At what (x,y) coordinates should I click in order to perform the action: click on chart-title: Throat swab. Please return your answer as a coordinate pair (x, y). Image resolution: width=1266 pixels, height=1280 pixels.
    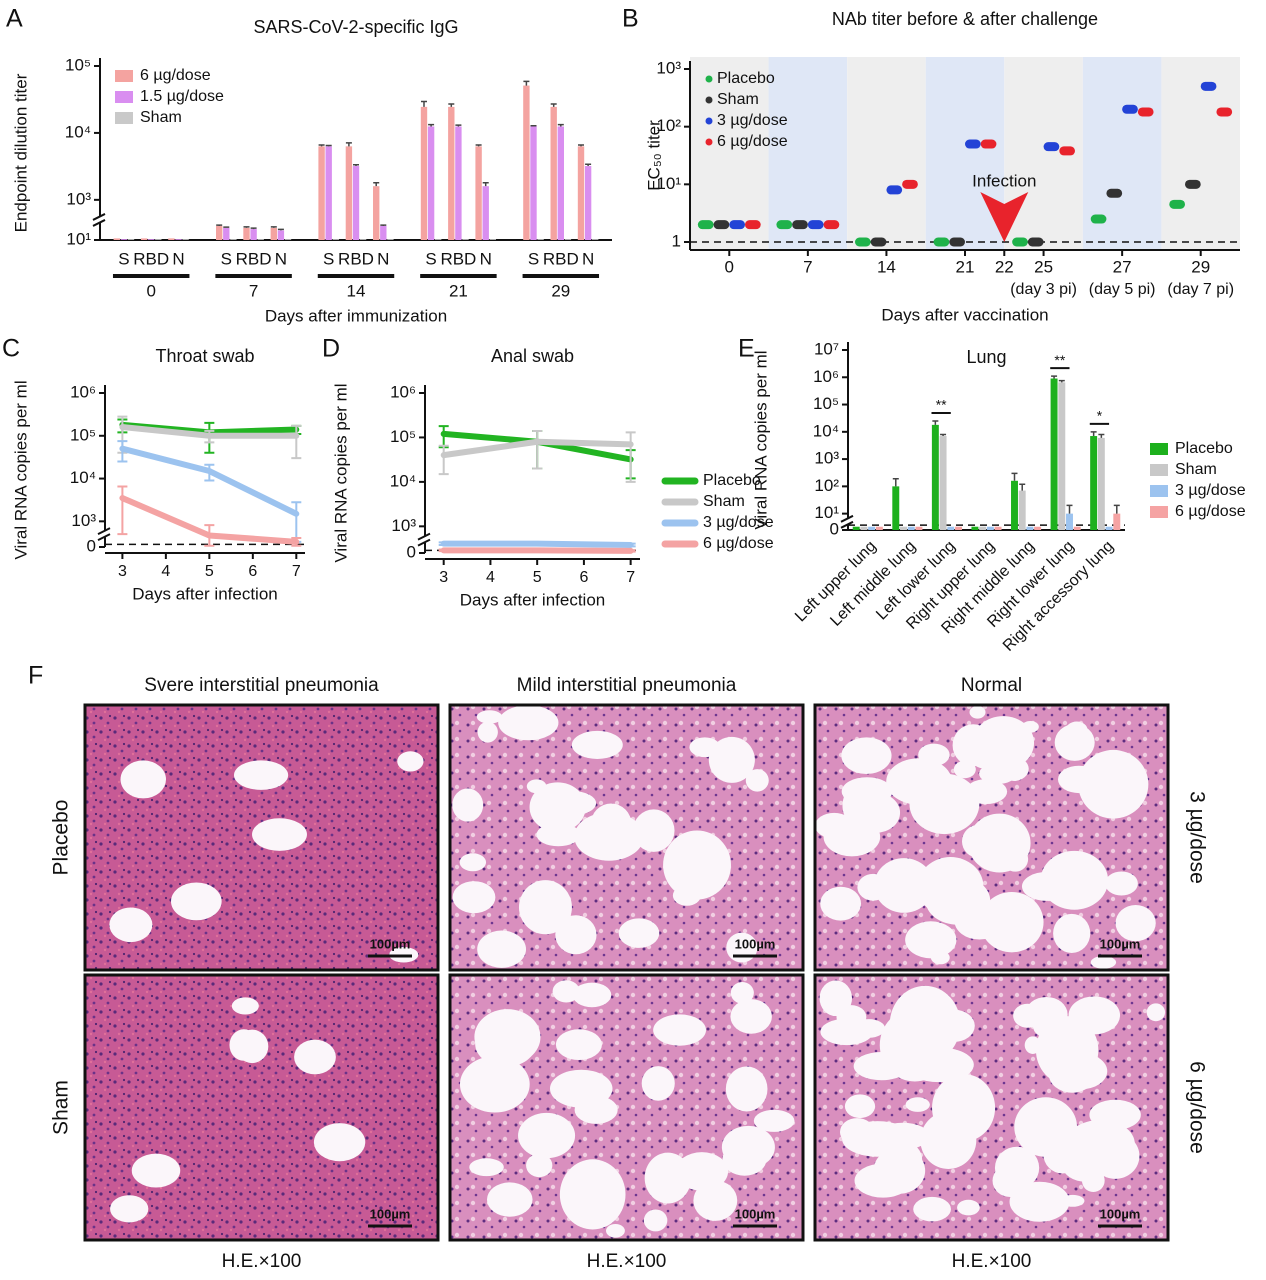
    Looking at the image, I should click on (204, 356).